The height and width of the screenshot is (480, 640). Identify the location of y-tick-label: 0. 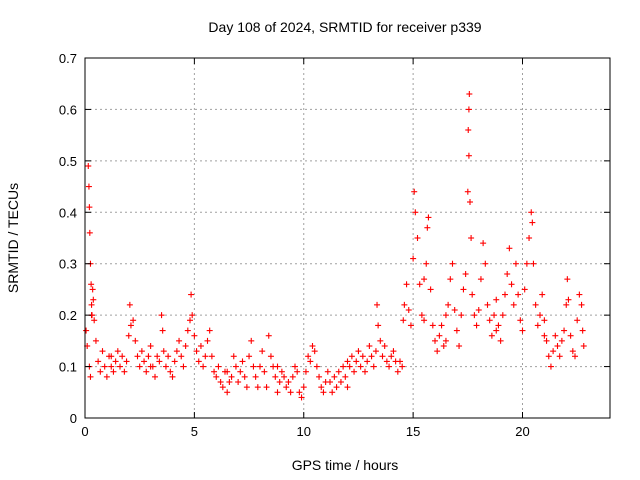
(73, 418).